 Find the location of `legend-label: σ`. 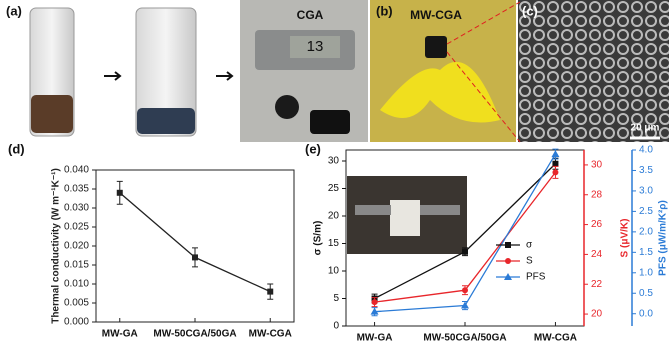

legend-label: σ is located at coordinates (529, 245).